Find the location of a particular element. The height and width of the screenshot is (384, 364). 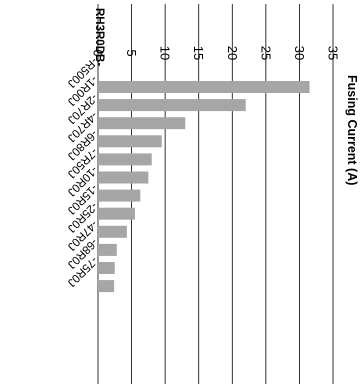

value-tick-label: 35 is located at coordinates (333, 53).